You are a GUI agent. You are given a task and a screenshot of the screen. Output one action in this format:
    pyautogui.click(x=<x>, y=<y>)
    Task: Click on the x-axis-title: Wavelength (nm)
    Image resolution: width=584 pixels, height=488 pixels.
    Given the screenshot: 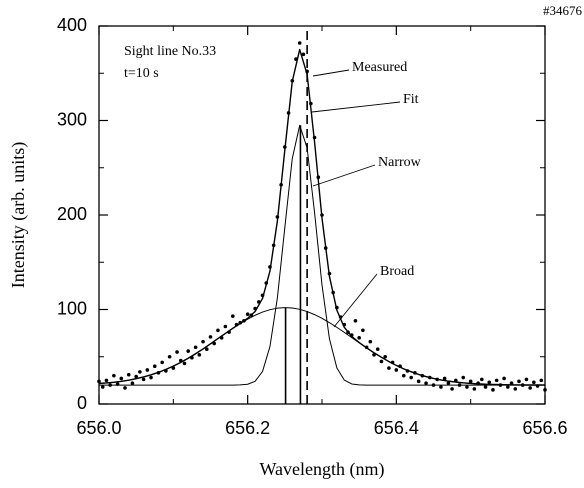 What is the action you would take?
    pyautogui.click(x=321, y=469)
    